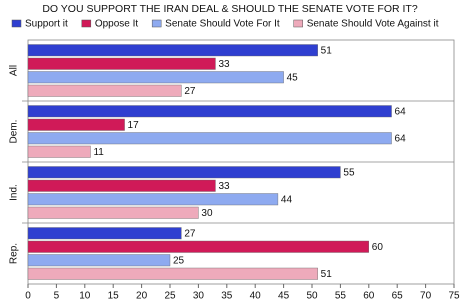 Image resolution: width=460 pixels, height=306 pixels. What do you see at coordinates (142, 296) in the screenshot?
I see `x-tick-label: 20` at bounding box center [142, 296].